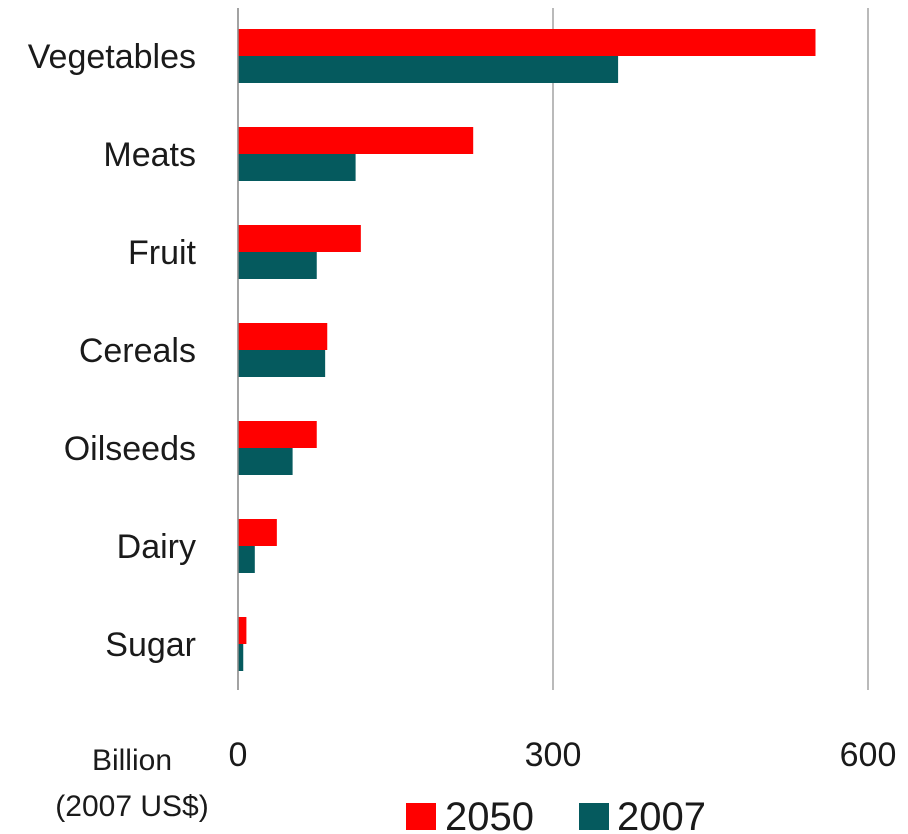 This screenshot has width=908, height=834. What do you see at coordinates (661, 814) in the screenshot?
I see `legend-label-2007: 2007` at bounding box center [661, 814].